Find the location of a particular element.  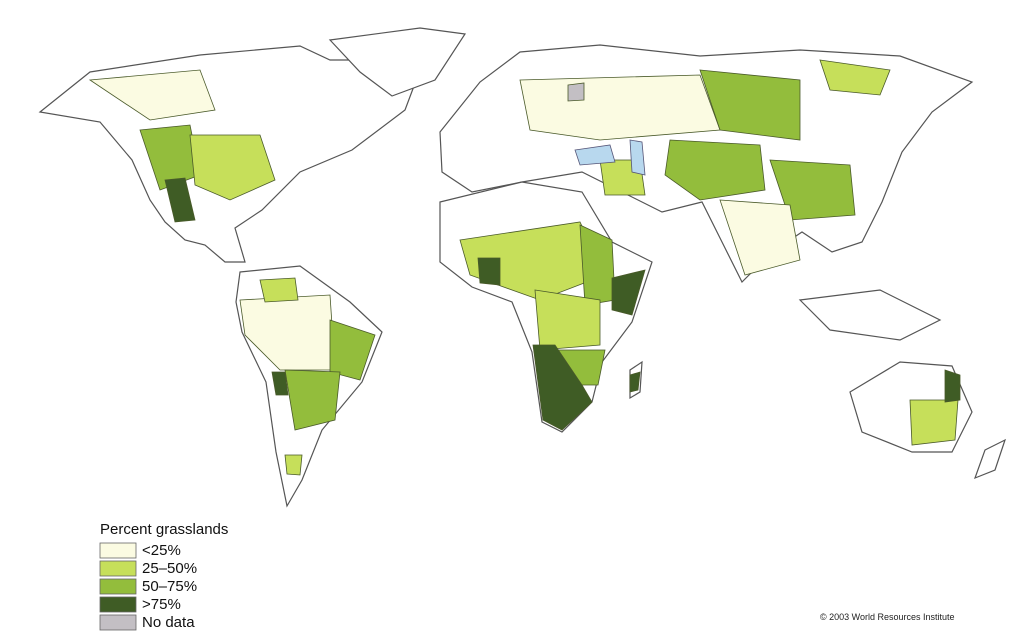

credit: © 2003 World Resources Institute is located at coordinates (887, 617).